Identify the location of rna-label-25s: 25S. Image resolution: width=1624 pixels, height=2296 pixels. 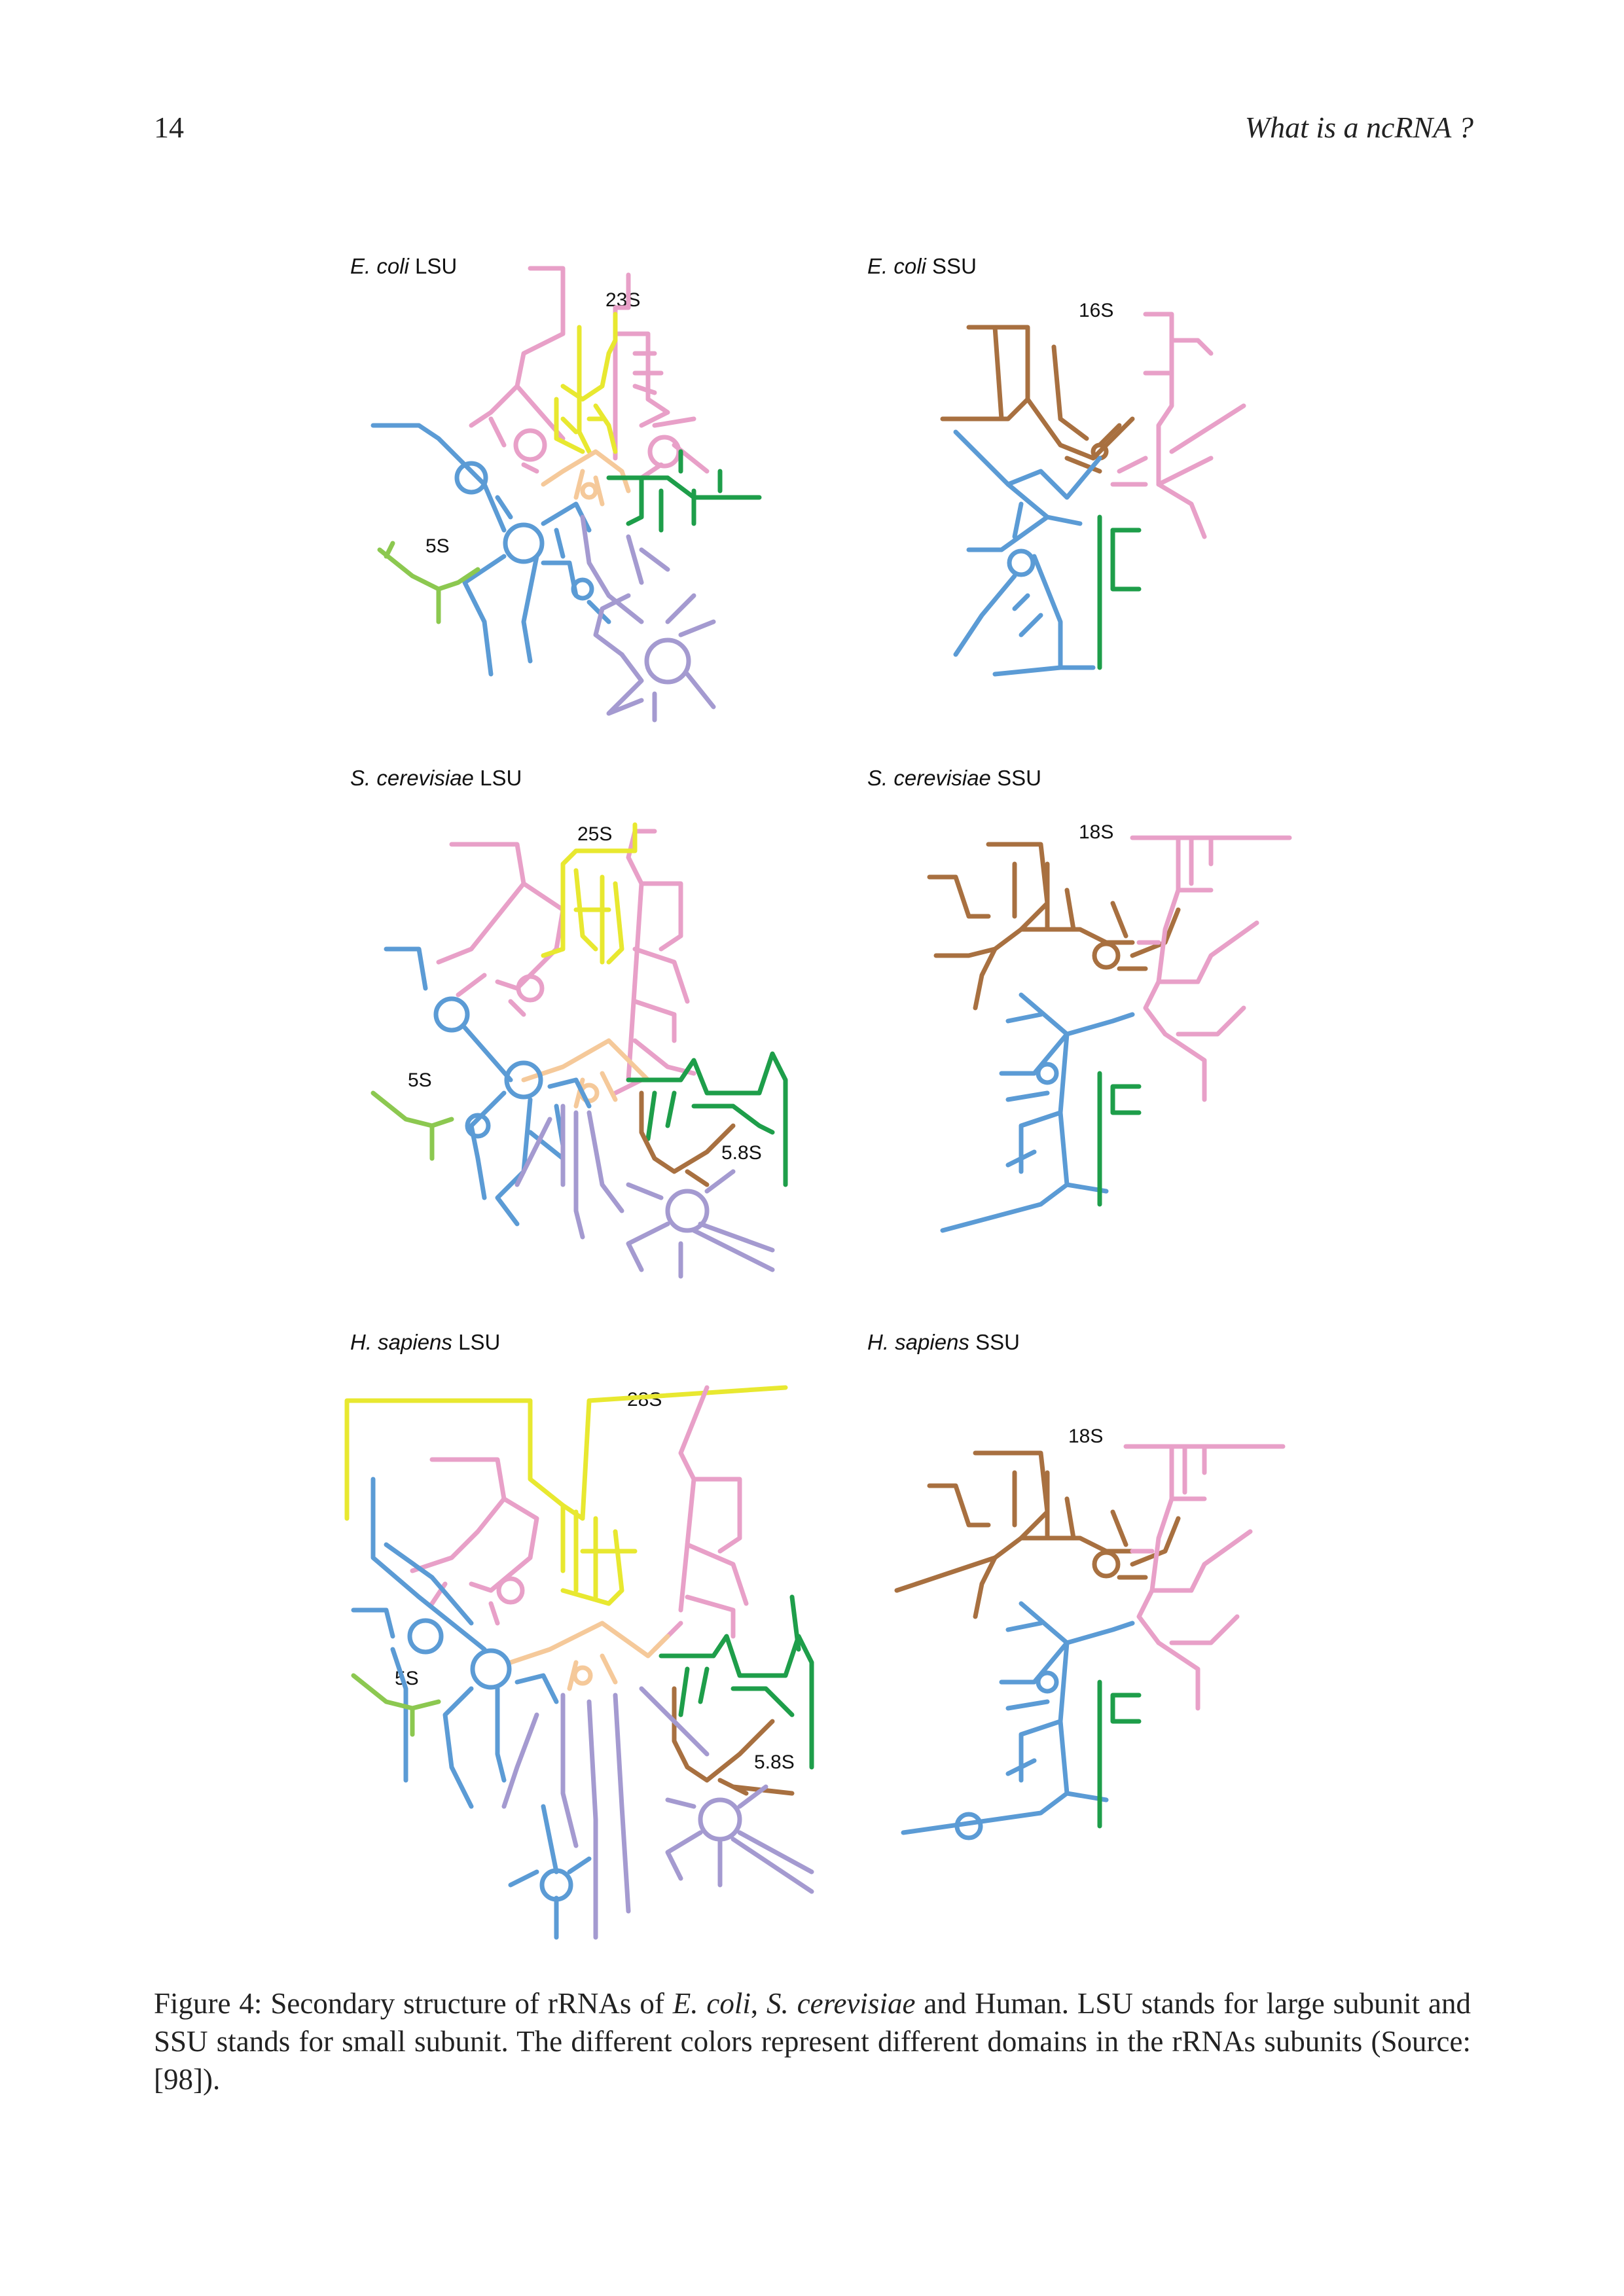
(595, 834).